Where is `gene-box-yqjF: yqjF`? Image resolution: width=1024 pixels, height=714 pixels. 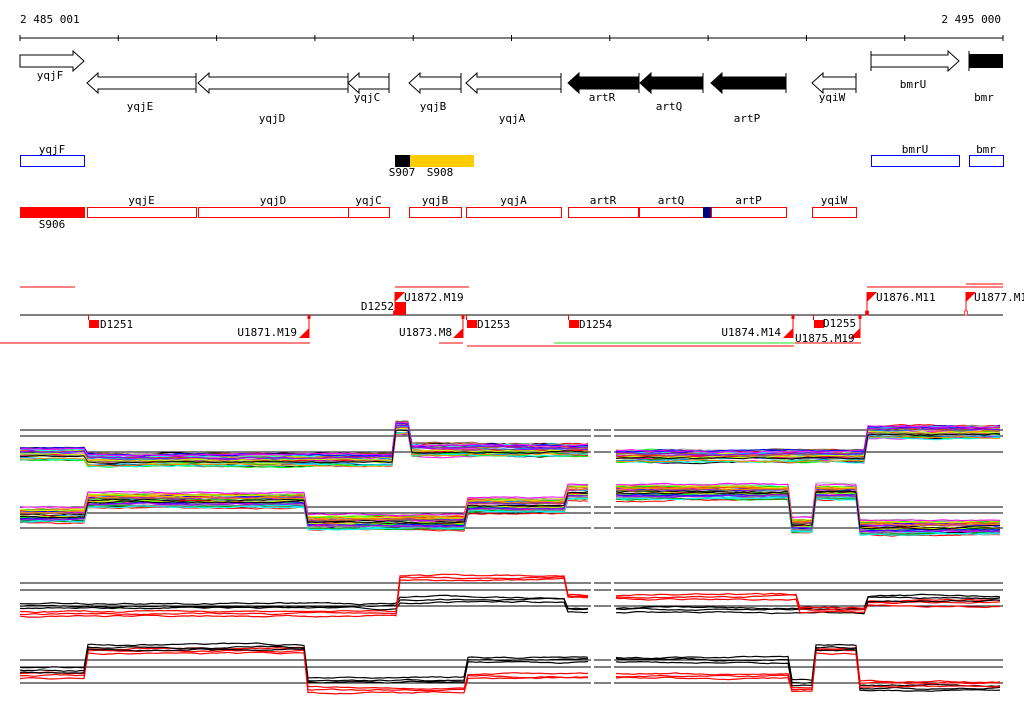 gene-box-yqjF: yqjF is located at coordinates (52, 155).